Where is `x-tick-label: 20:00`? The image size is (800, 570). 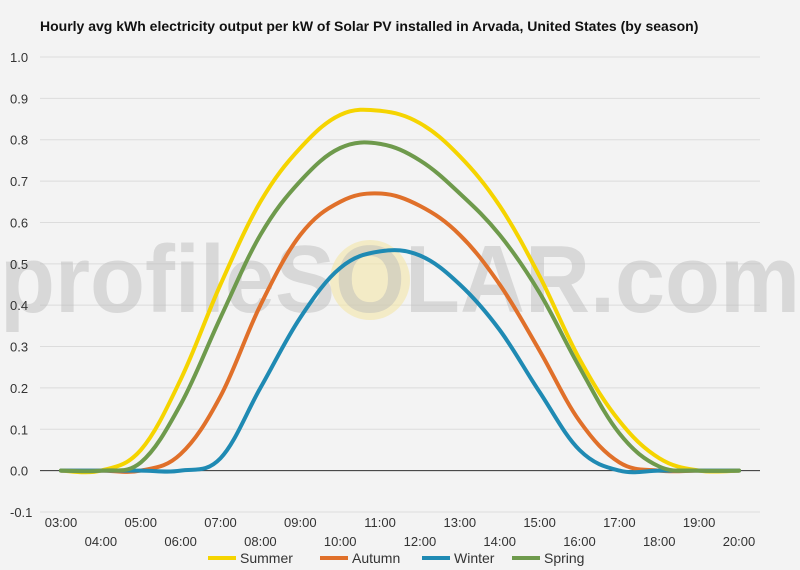
x-tick-label: 20:00 is located at coordinates (739, 541).